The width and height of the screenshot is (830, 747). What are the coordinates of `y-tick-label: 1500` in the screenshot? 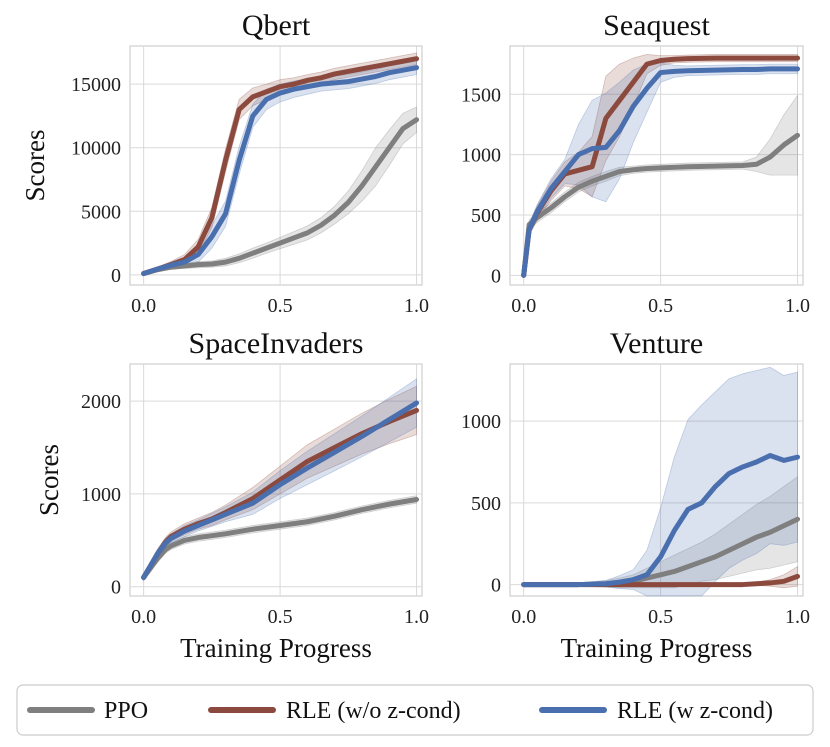 It's located at (481, 95).